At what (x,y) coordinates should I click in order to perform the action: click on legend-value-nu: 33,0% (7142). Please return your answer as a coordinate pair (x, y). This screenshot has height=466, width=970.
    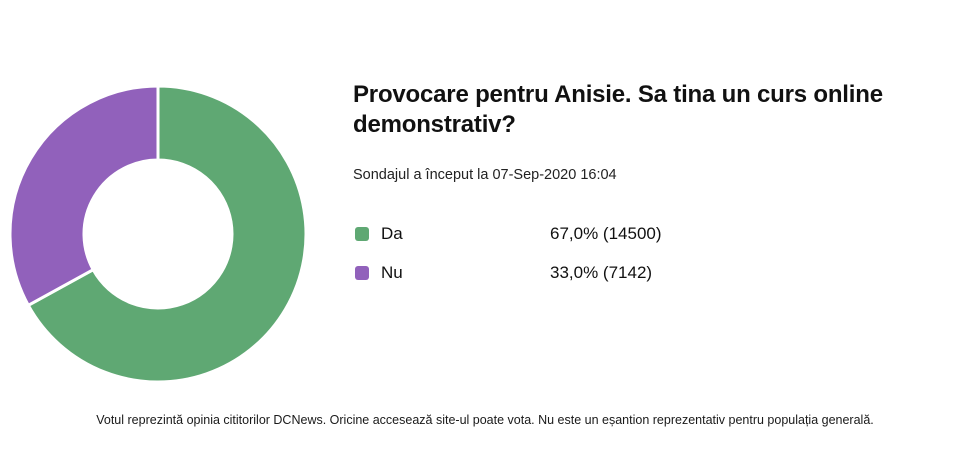
    Looking at the image, I should click on (601, 272).